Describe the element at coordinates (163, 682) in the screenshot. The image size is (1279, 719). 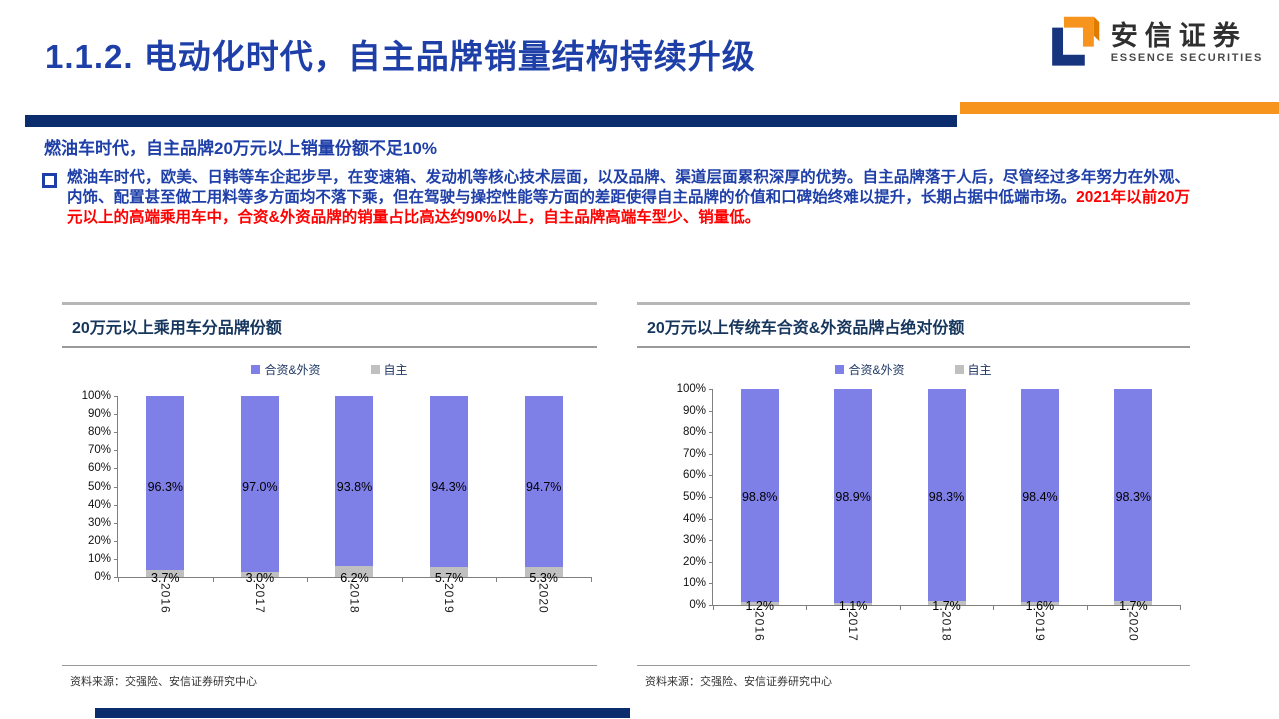
I see `source-note: 资料来源：交强险、安信证券研究中心` at that location.